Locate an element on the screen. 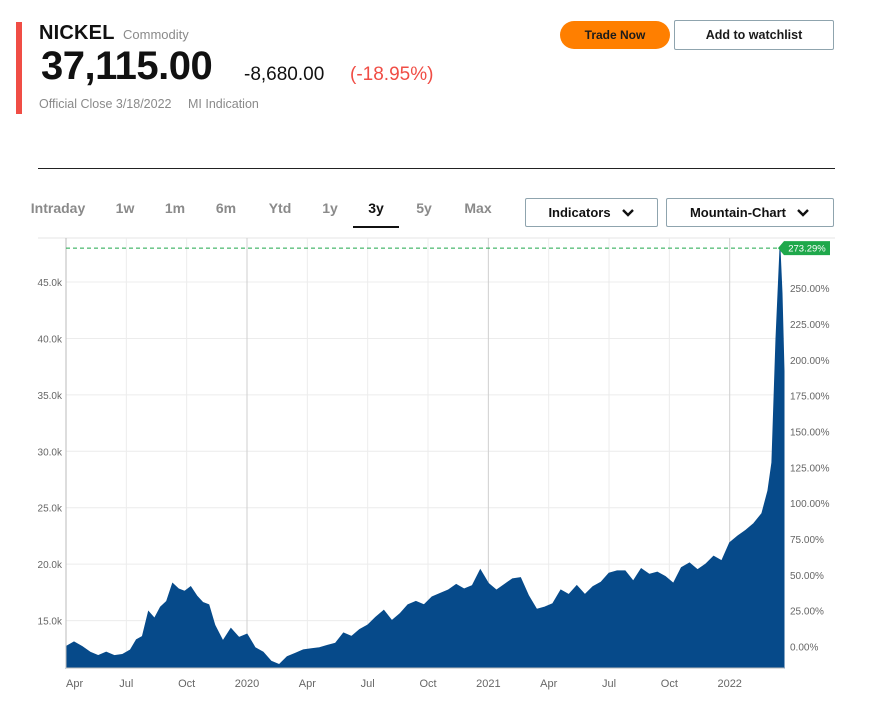 Image resolution: width=869 pixels, height=719 pixels. y-tick-label: 45.0k is located at coordinates (50, 283).